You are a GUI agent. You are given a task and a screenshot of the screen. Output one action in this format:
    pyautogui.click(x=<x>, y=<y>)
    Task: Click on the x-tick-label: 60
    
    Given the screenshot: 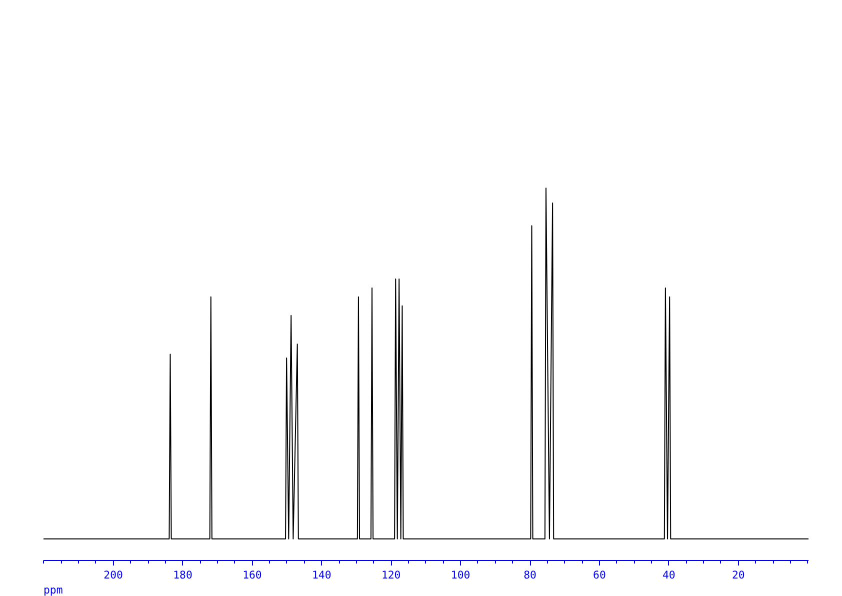 What is the action you would take?
    pyautogui.click(x=599, y=575)
    